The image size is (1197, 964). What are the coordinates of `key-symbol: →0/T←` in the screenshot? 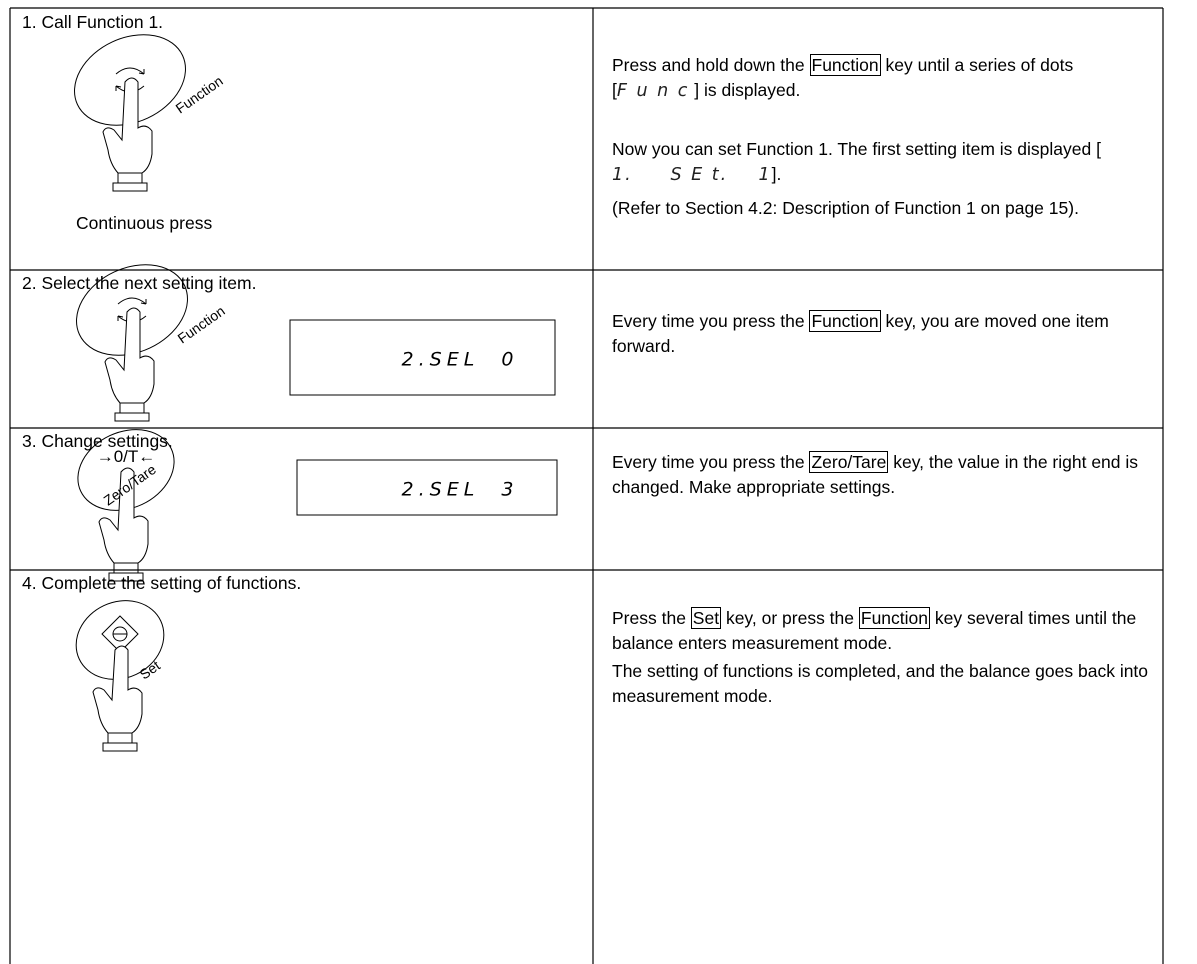 It's located at (126, 456).